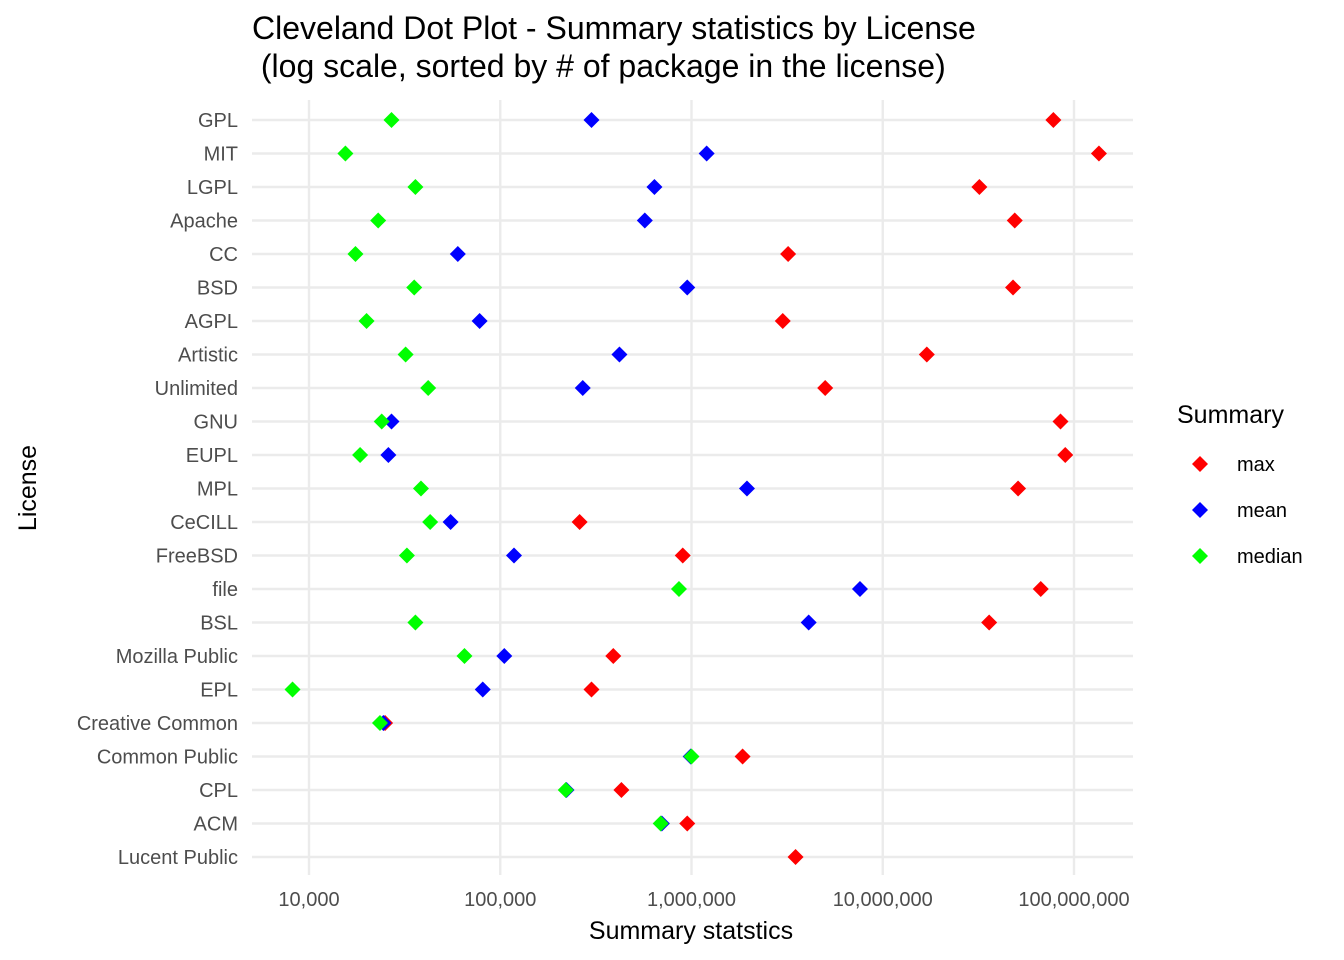 This screenshot has width=1344, height=960. I want to click on y-tick-label: AGPL, so click(211, 322).